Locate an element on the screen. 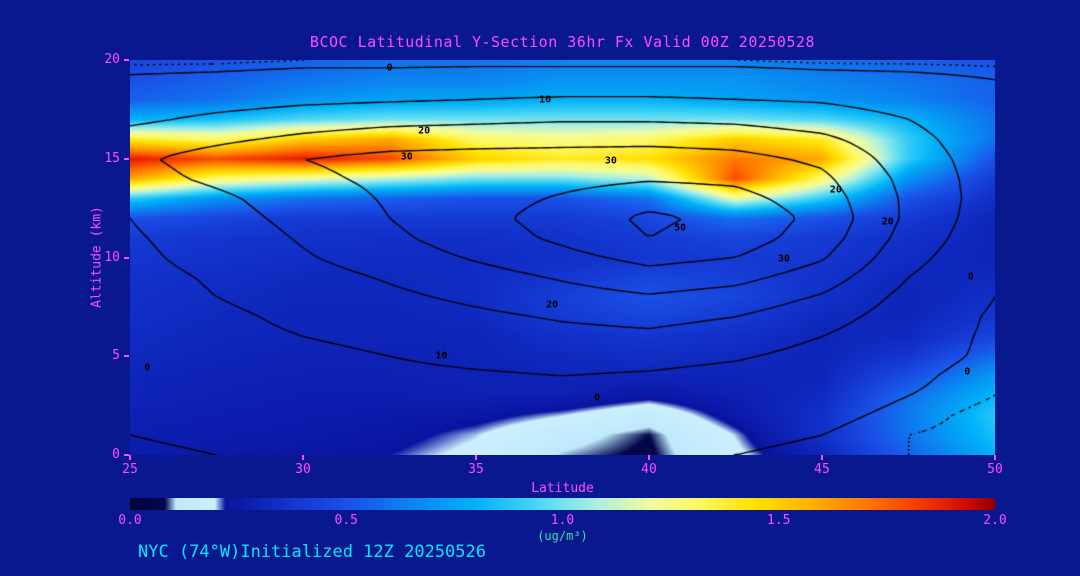 This screenshot has width=1080, height=576. colorbar-tick-label: 0.5 is located at coordinates (346, 520).